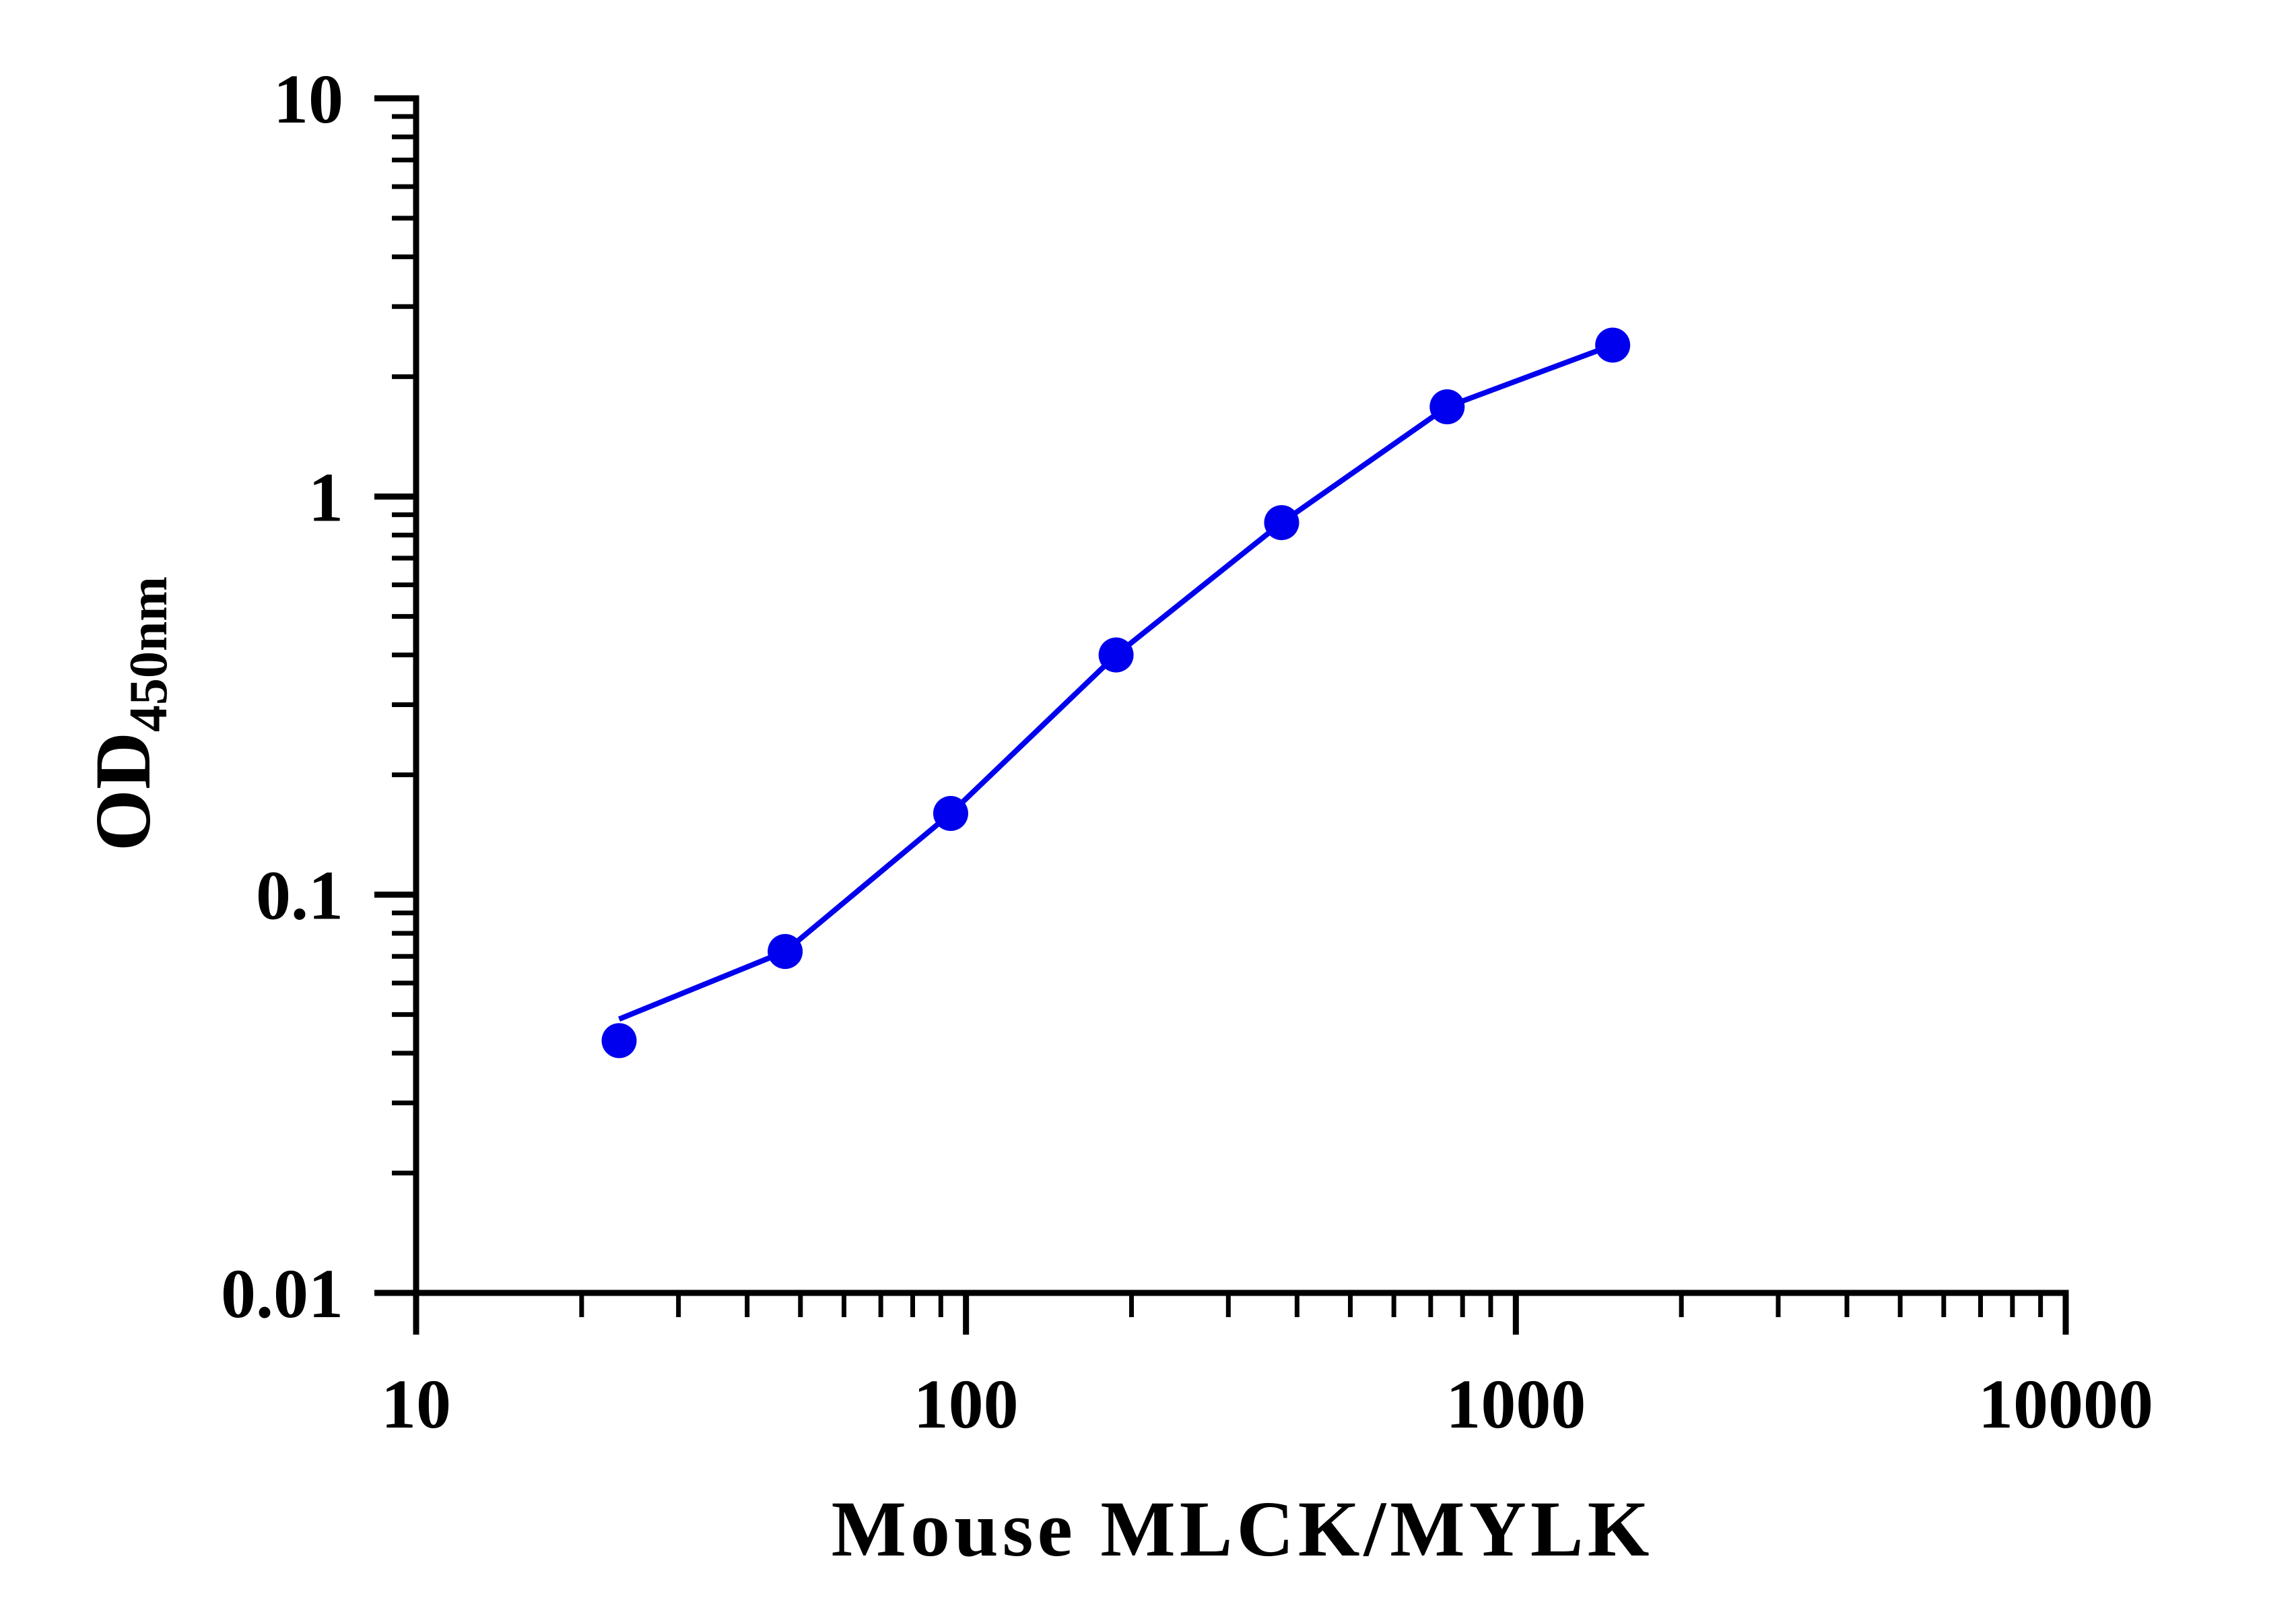 The width and height of the screenshot is (2296, 1604). I want to click on y-tick-label: 10, so click(308, 99).